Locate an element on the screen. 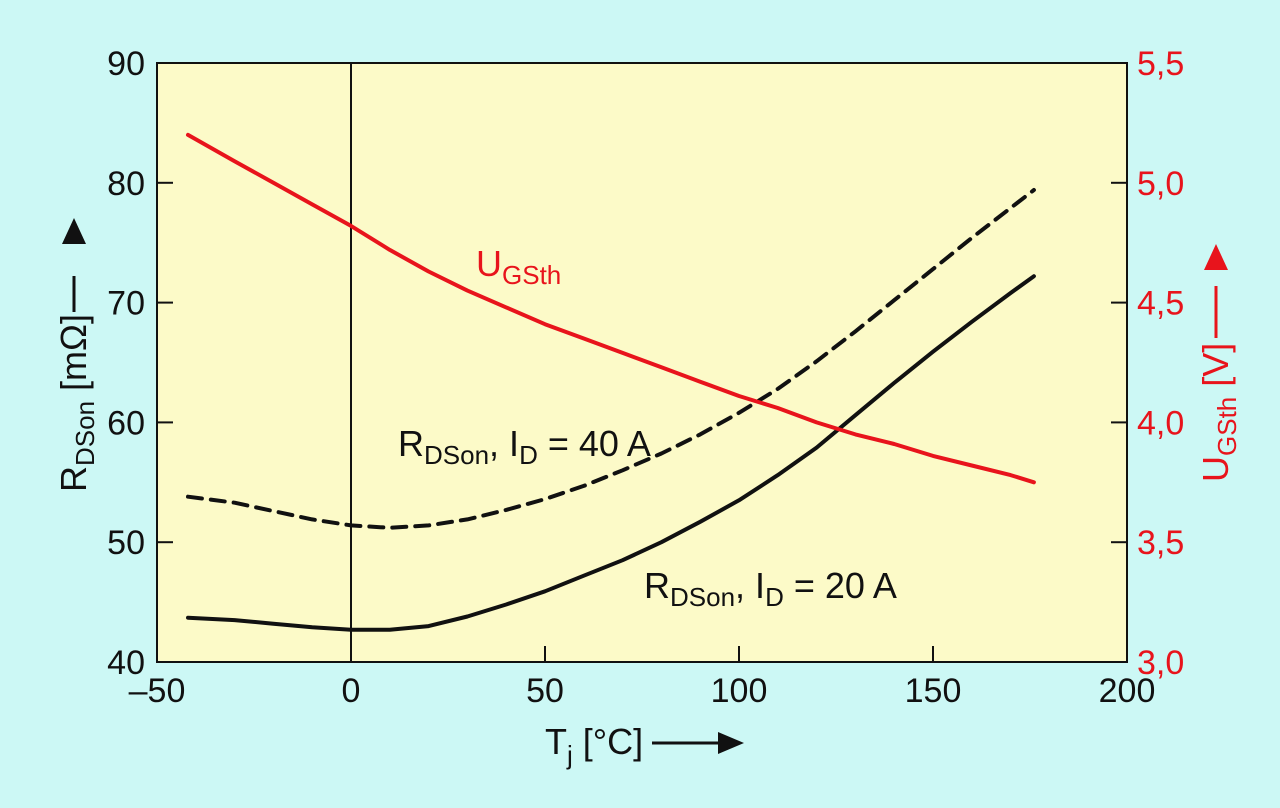 Image resolution: width=1280 pixels, height=808 pixels. y-left-tick-label-4: 80 is located at coordinates (126, 184).